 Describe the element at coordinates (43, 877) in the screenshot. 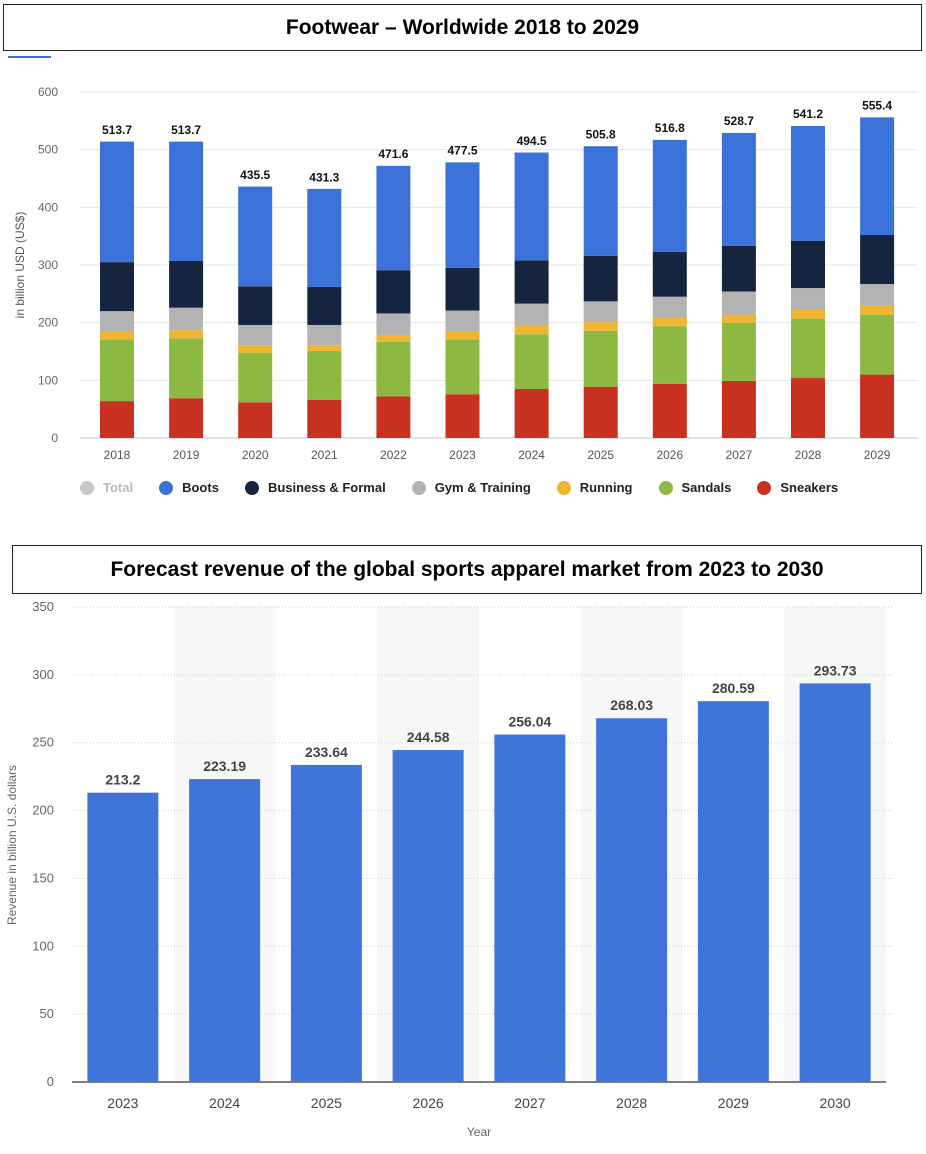

I see `y-tick-label: 150` at that location.